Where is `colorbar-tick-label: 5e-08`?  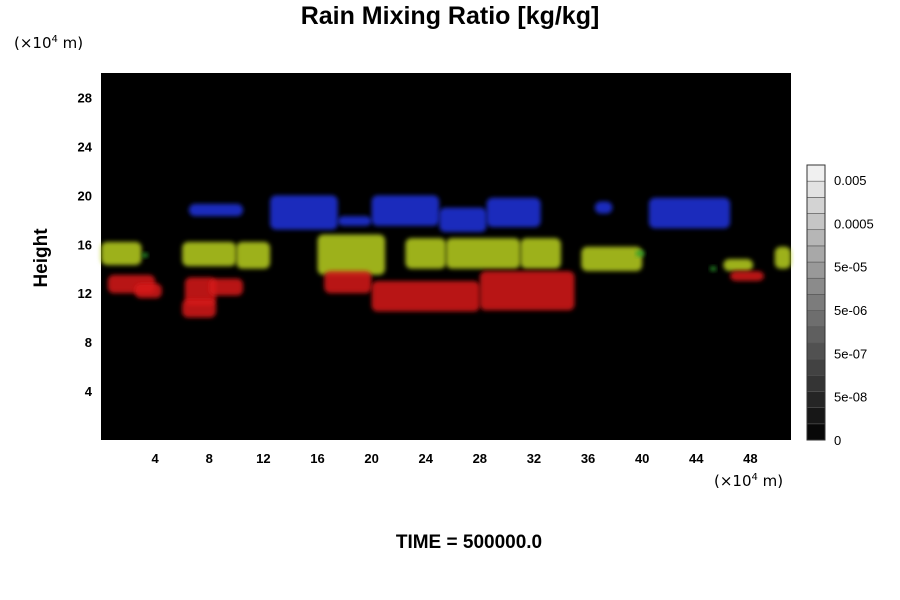 colorbar-tick-label: 5e-08 is located at coordinates (850, 397).